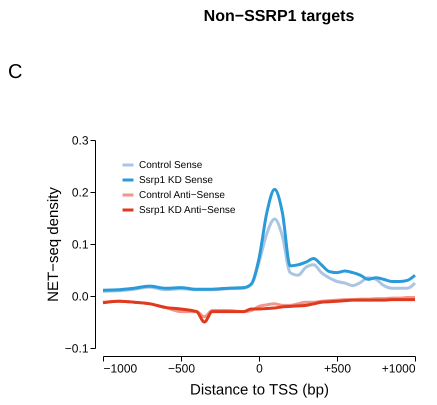  What do you see at coordinates (260, 369) in the screenshot?
I see `x-tick-label: 0` at bounding box center [260, 369].